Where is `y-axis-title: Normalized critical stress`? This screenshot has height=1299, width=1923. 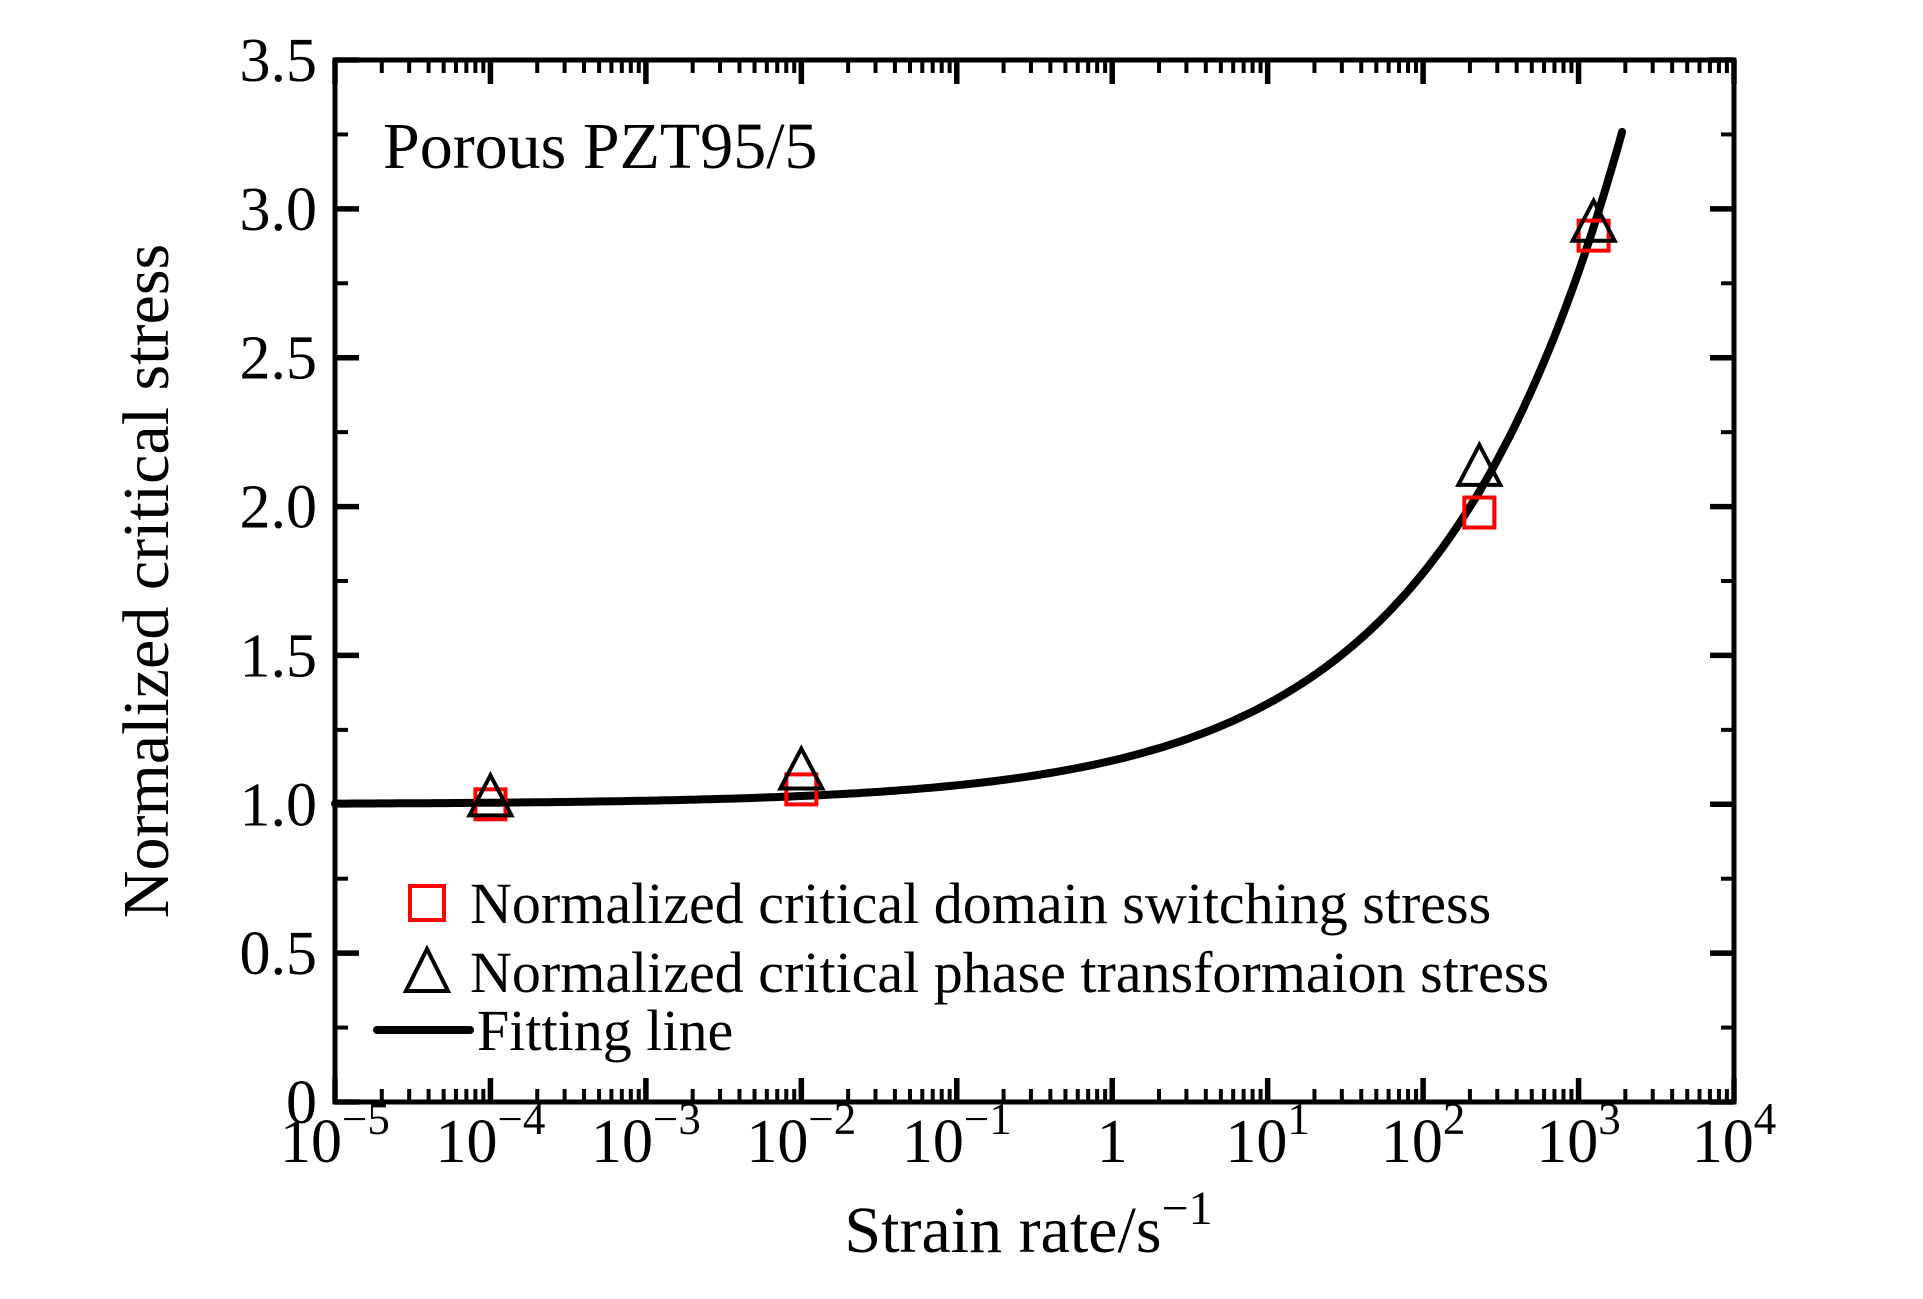
y-axis-title: Normalized critical stress is located at coordinates (146, 581).